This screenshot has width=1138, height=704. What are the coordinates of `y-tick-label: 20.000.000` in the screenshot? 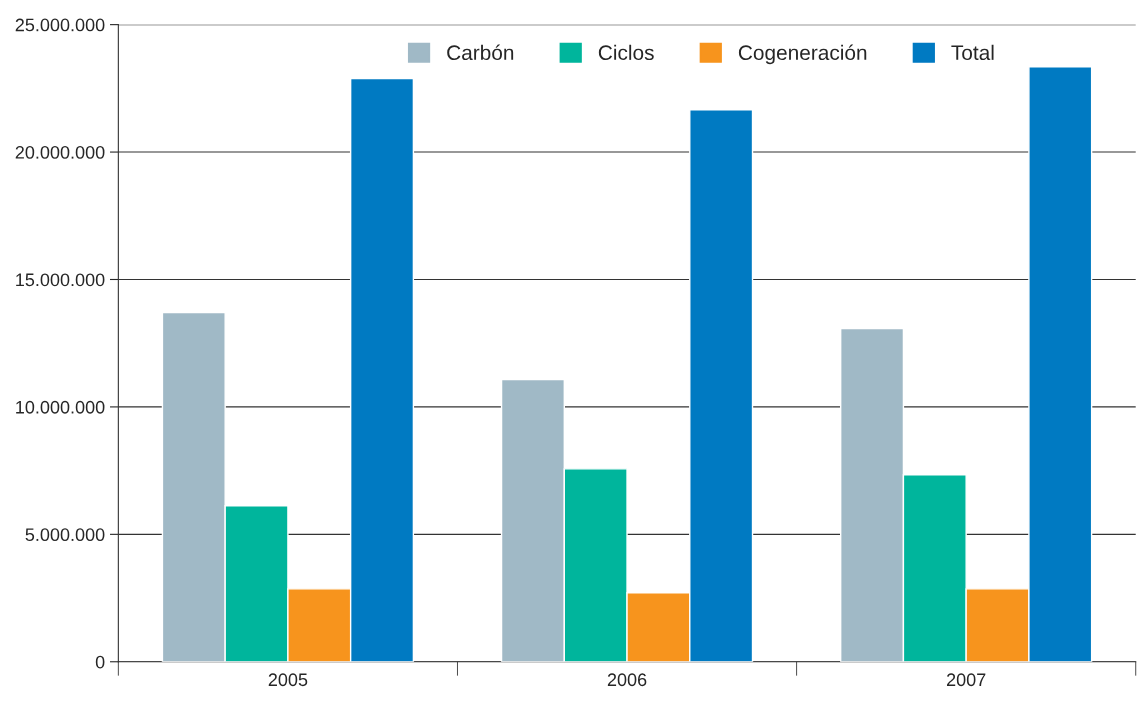 It's located at (60, 152).